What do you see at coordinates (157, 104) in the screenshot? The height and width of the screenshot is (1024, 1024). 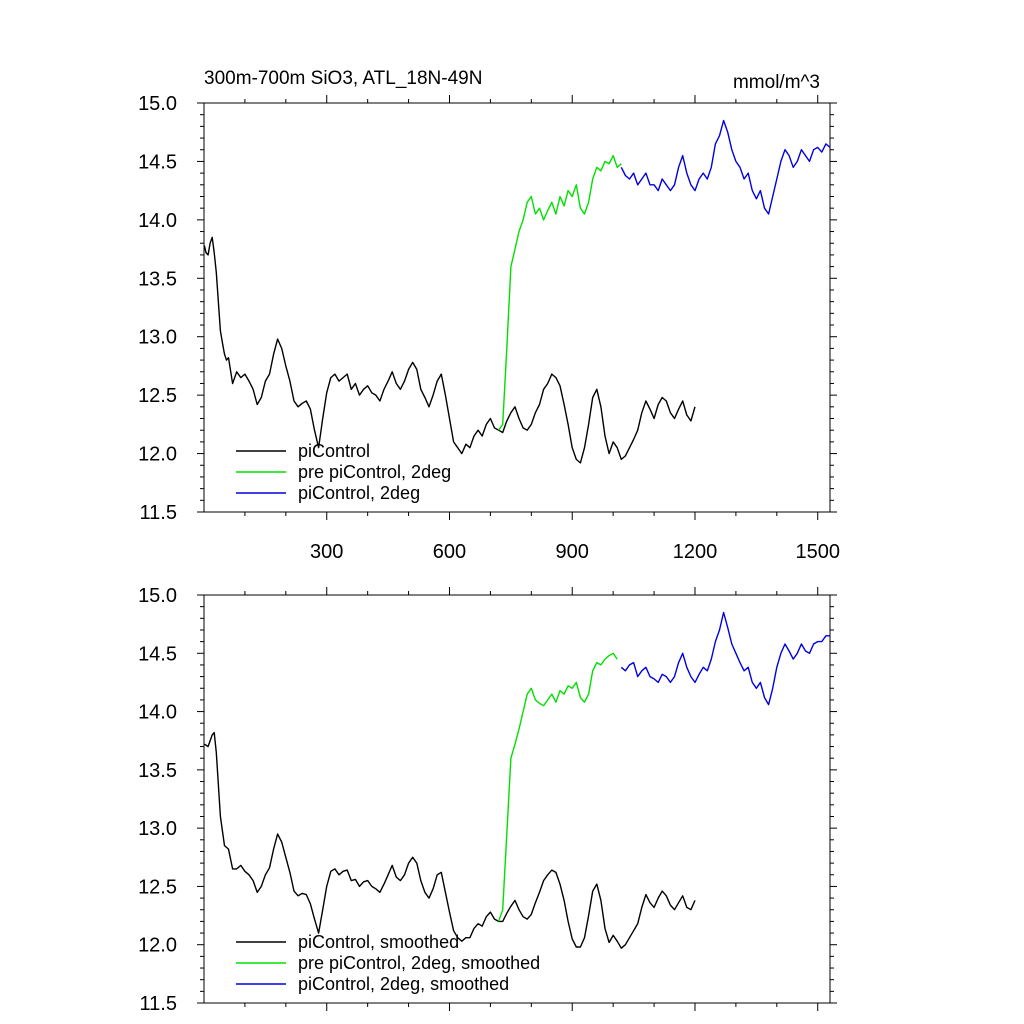 I see `top-y-tick-label: 15.0` at bounding box center [157, 104].